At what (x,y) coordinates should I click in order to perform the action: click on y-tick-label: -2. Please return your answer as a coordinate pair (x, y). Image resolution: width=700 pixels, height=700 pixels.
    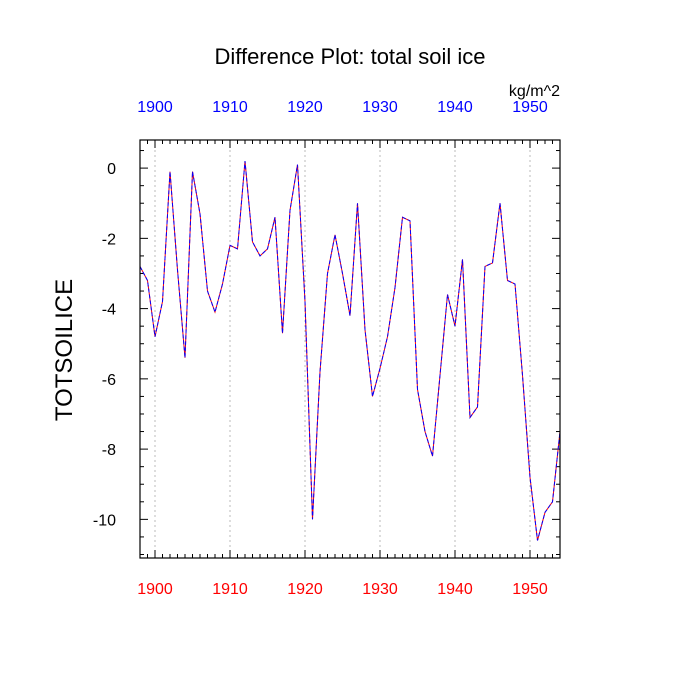
    Looking at the image, I should click on (109, 239).